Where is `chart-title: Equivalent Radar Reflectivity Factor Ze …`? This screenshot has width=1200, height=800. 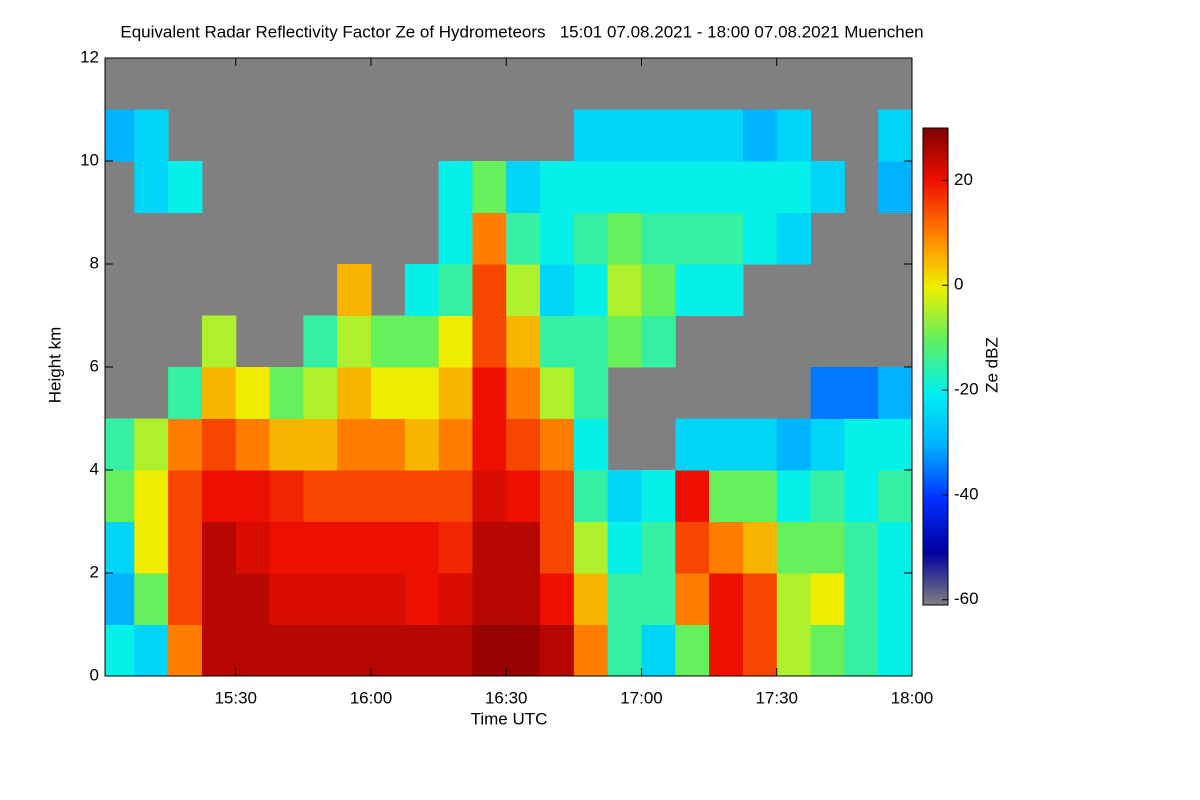
chart-title: Equivalent Radar Reflectivity Factor Ze … is located at coordinates (521, 31).